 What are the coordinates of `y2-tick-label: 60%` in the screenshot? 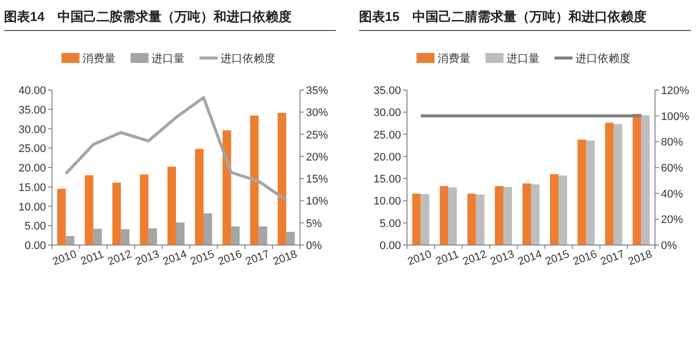 It's located at (672, 168).